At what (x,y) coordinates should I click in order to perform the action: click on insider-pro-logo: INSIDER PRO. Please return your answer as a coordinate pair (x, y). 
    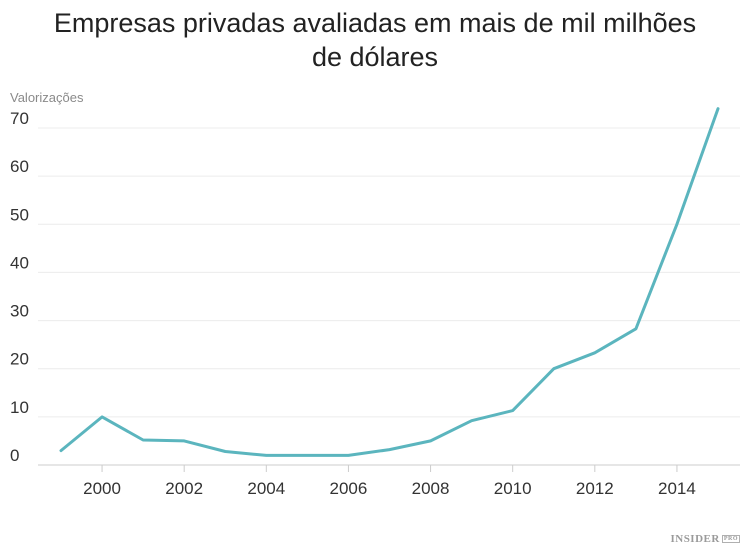
    Looking at the image, I should click on (705, 539).